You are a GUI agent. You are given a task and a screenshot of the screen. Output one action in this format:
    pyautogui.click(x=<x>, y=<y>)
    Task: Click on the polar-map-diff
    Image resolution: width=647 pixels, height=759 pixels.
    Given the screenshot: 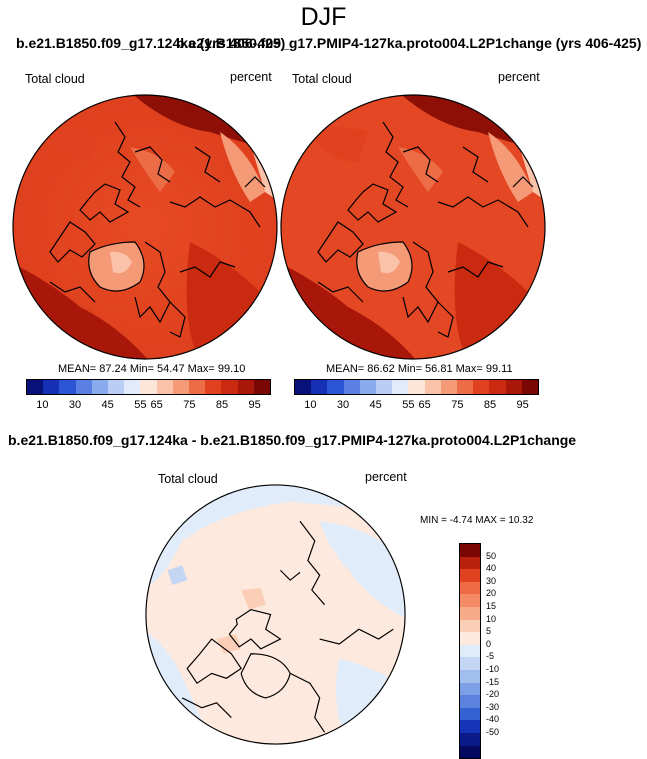 What is the action you would take?
    pyautogui.click(x=275, y=614)
    